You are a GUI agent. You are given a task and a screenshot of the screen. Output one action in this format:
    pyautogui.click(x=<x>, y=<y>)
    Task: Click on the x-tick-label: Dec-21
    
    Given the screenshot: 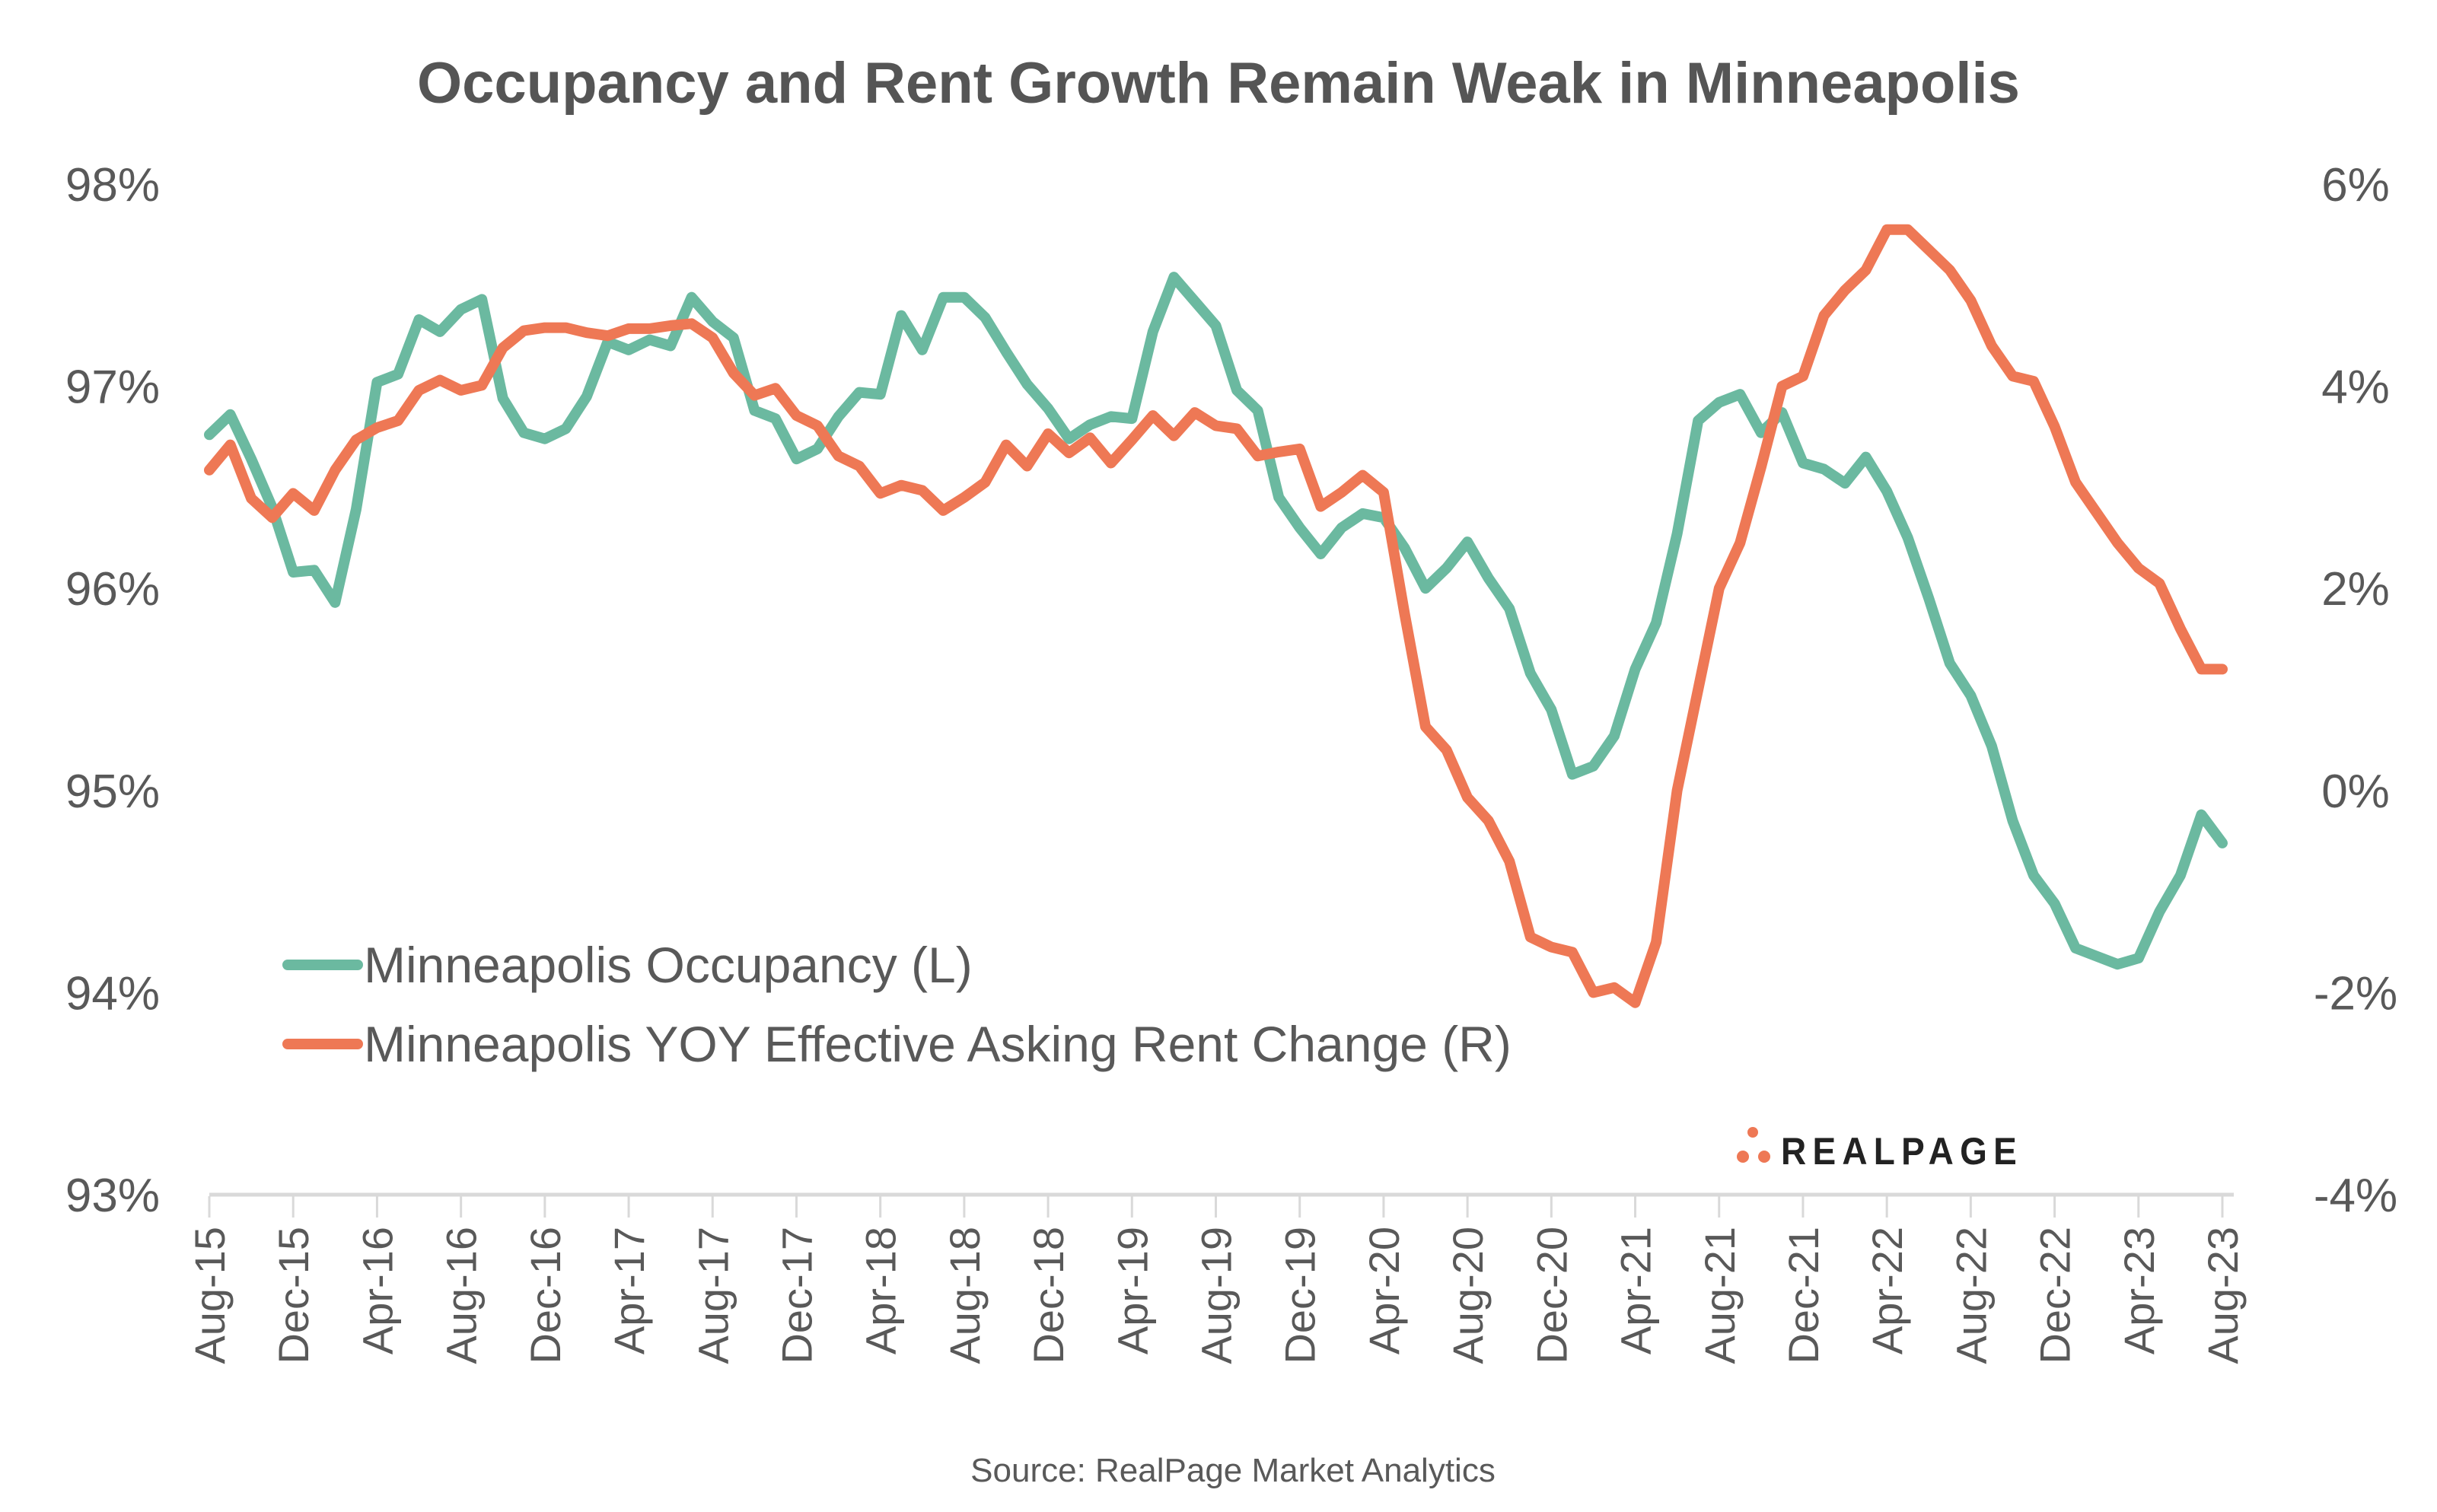 What is the action you would take?
    pyautogui.click(x=1803, y=1295)
    